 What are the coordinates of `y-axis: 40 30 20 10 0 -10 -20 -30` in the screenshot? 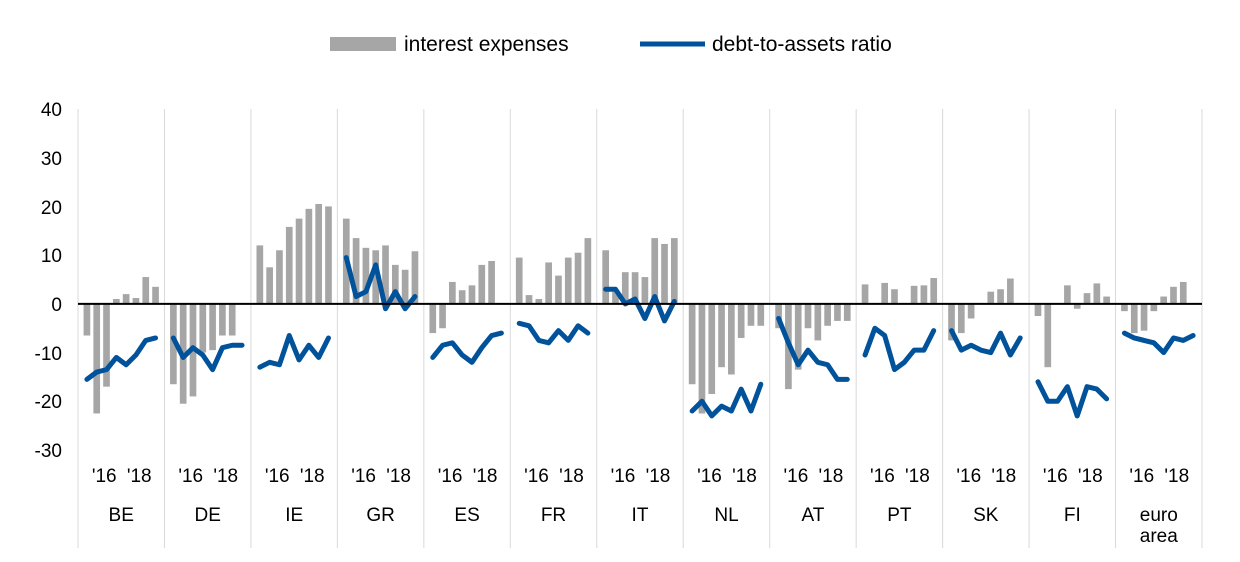 It's located at (48, 281).